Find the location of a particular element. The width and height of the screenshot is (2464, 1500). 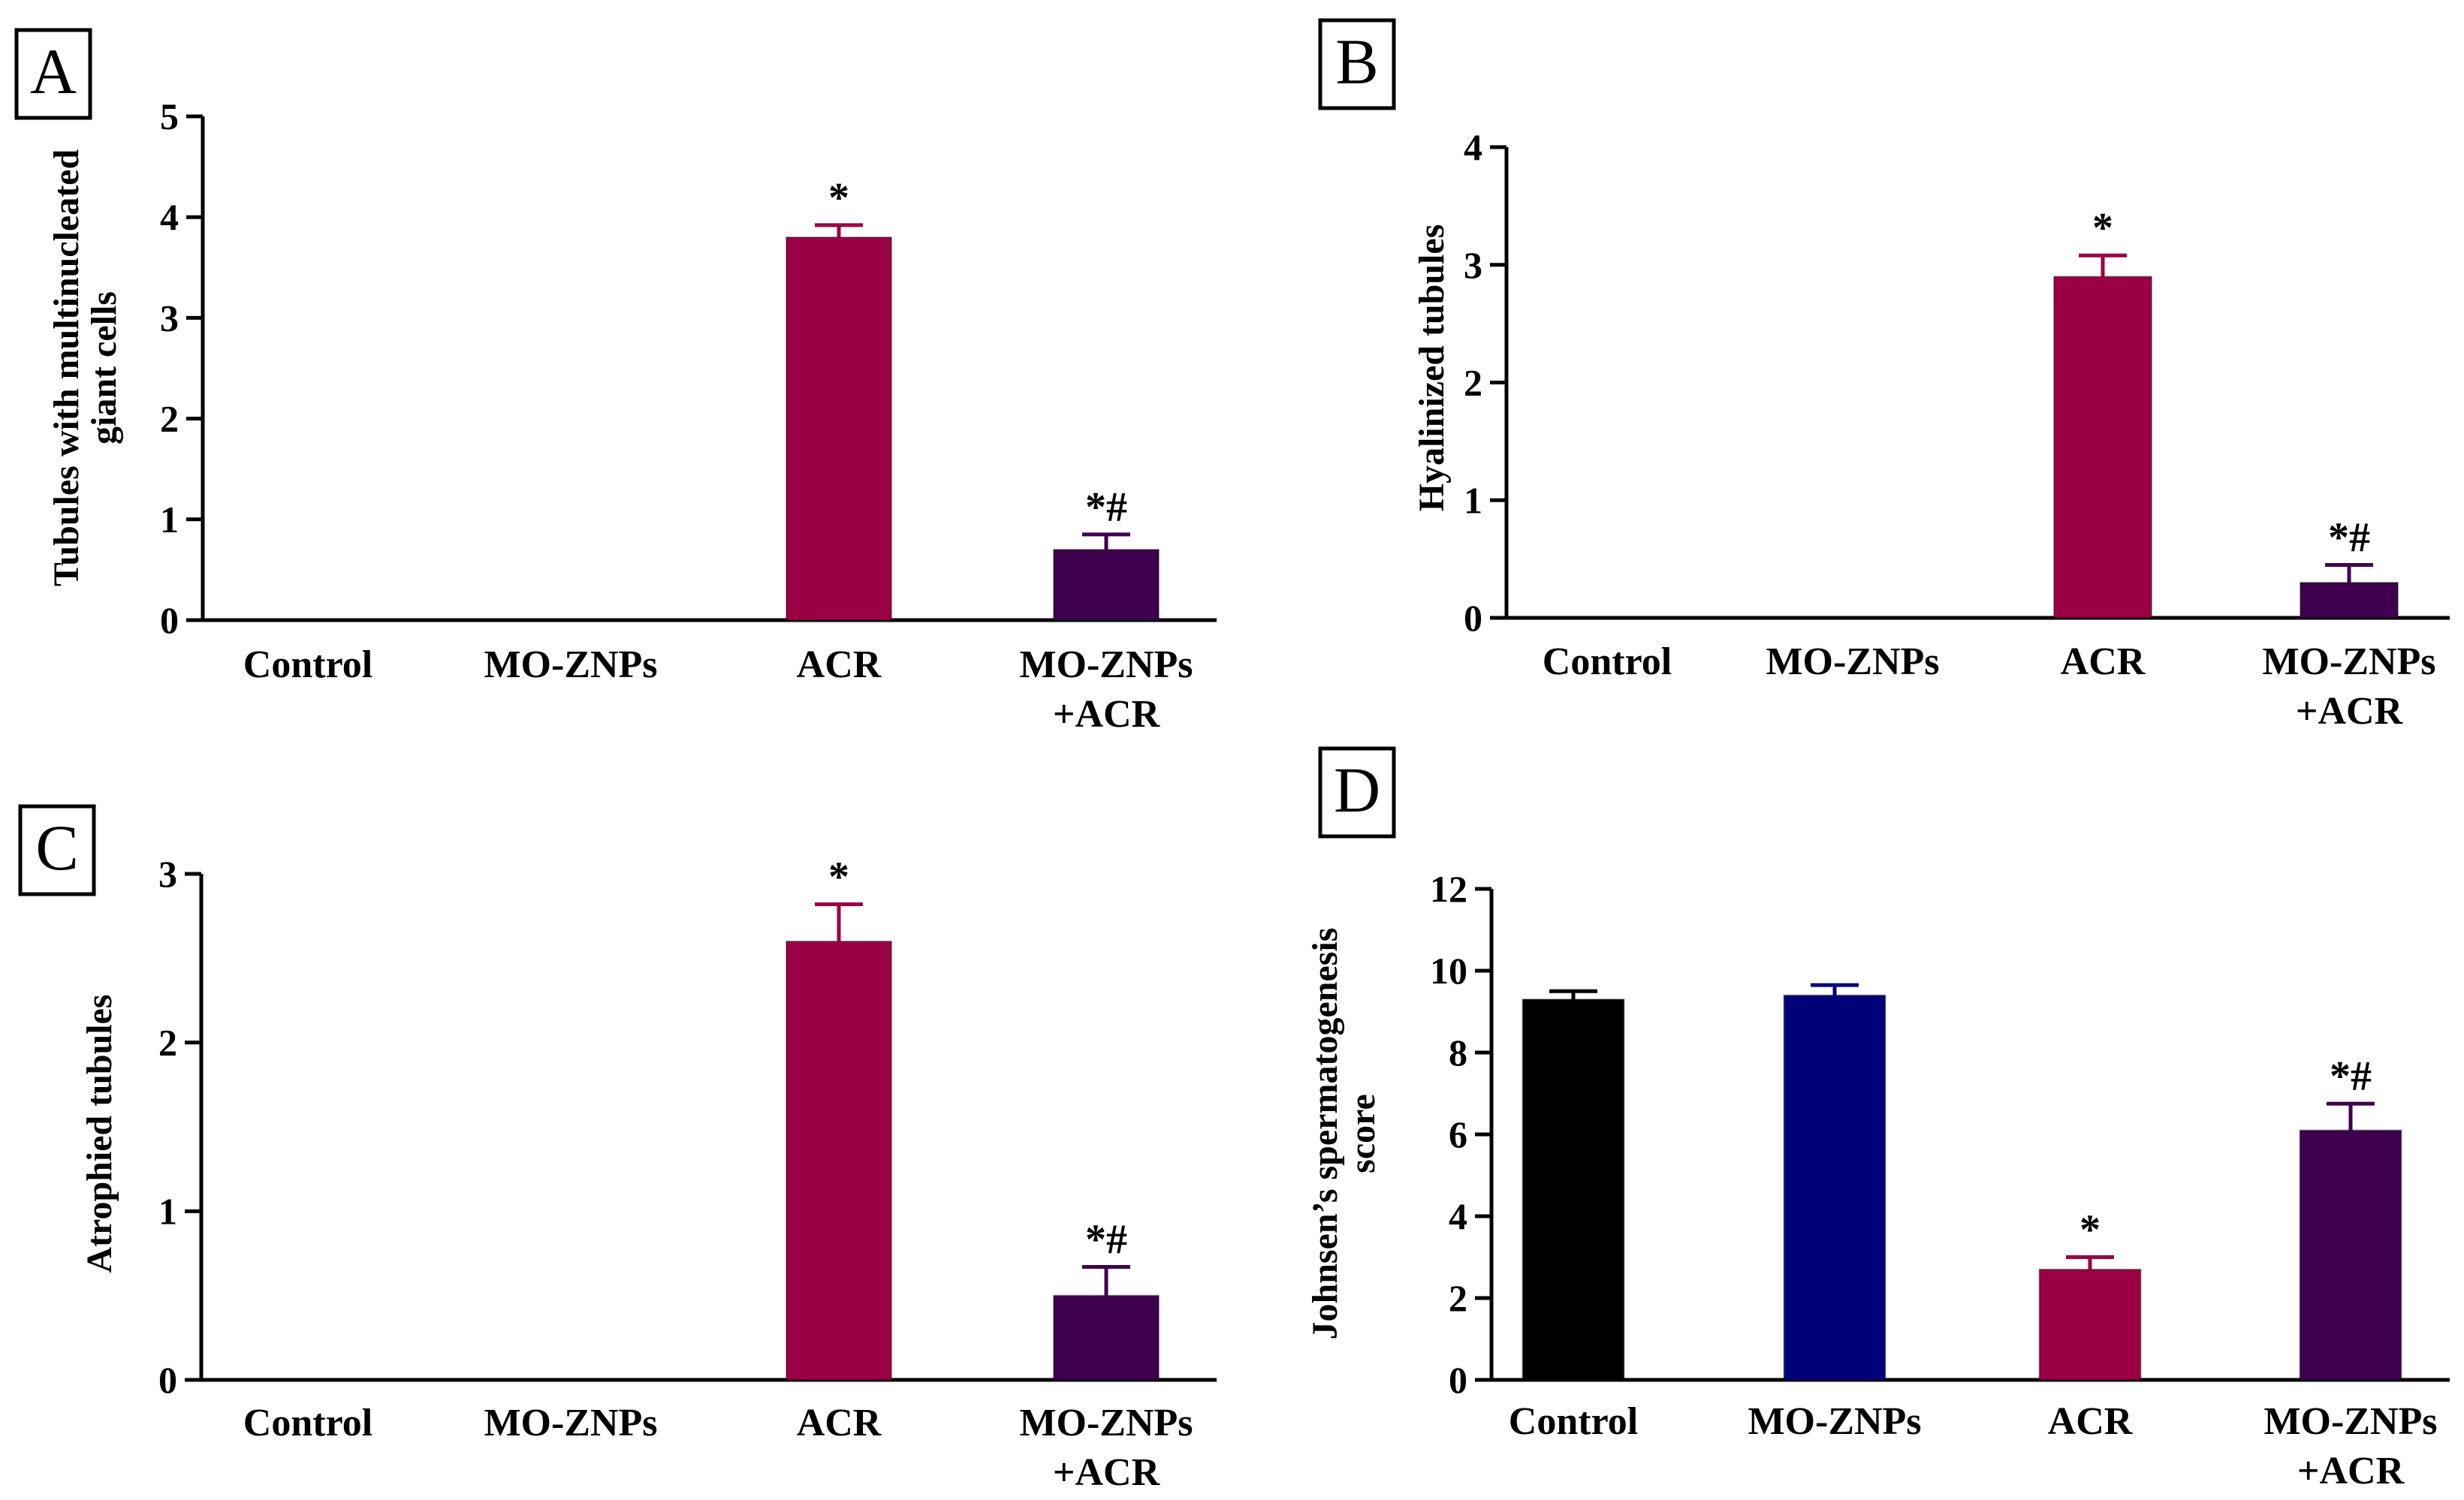

y-axis-label: Atrophied tubules is located at coordinates (99, 1133).